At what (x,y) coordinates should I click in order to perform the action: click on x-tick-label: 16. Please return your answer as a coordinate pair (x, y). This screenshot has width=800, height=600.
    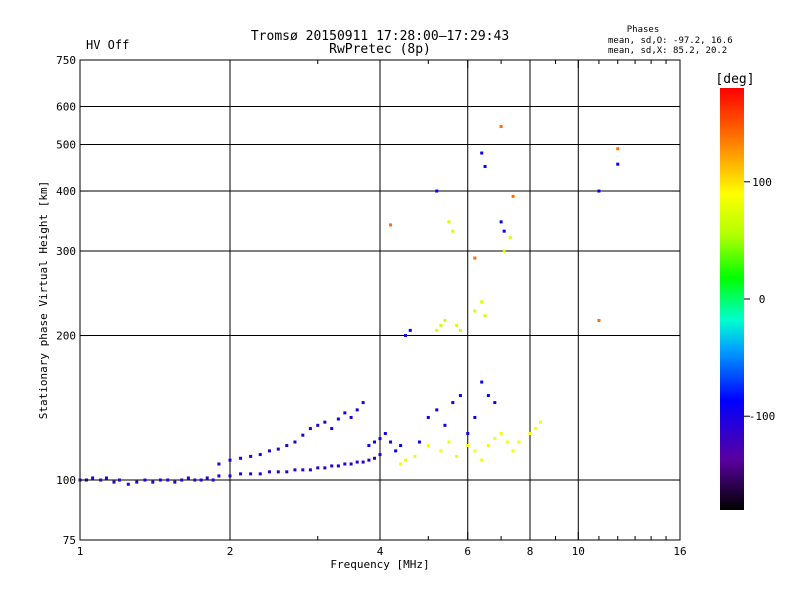
    Looking at the image, I should click on (679, 551).